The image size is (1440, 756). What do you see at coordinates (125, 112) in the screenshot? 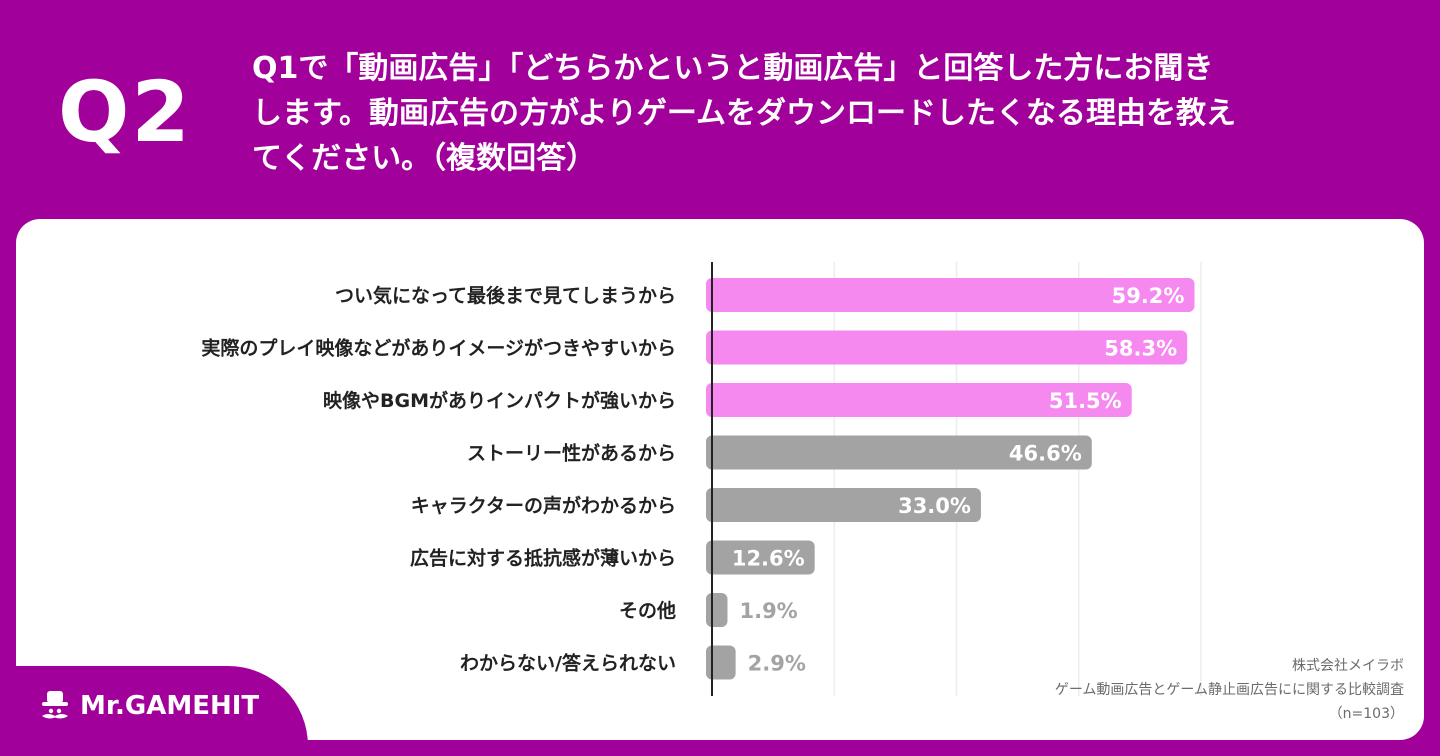
I see `question-number-badge: Q2` at bounding box center [125, 112].